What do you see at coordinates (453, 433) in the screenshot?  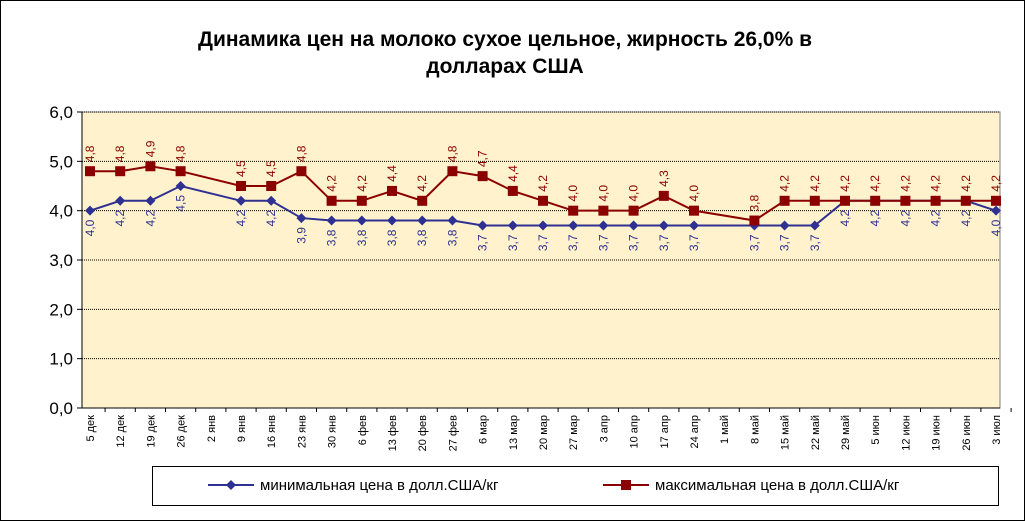 I see `x-tick-label: 27 фев` at bounding box center [453, 433].